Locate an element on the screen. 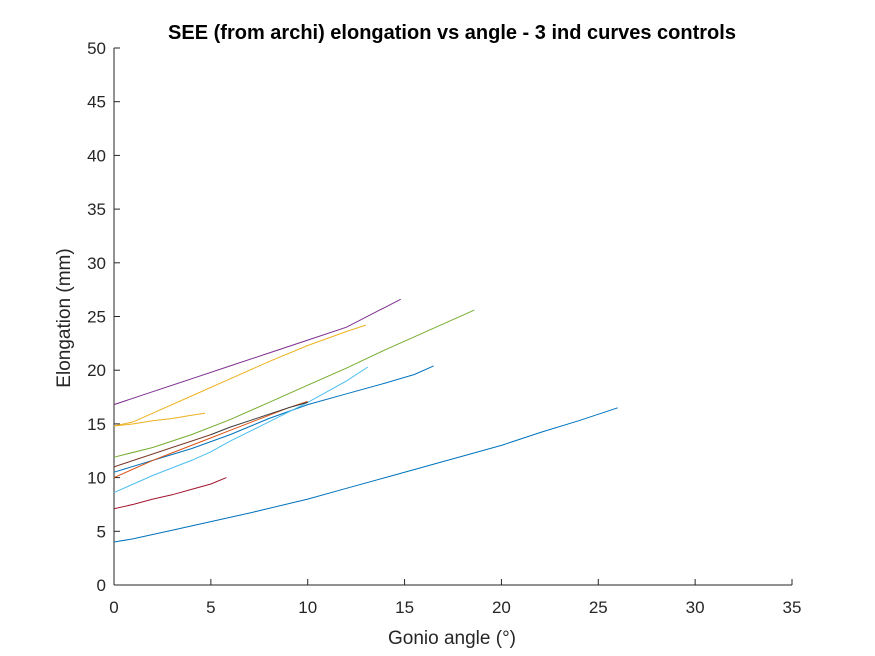  x-axis-label: Gonio angle (°) is located at coordinates (452, 638).